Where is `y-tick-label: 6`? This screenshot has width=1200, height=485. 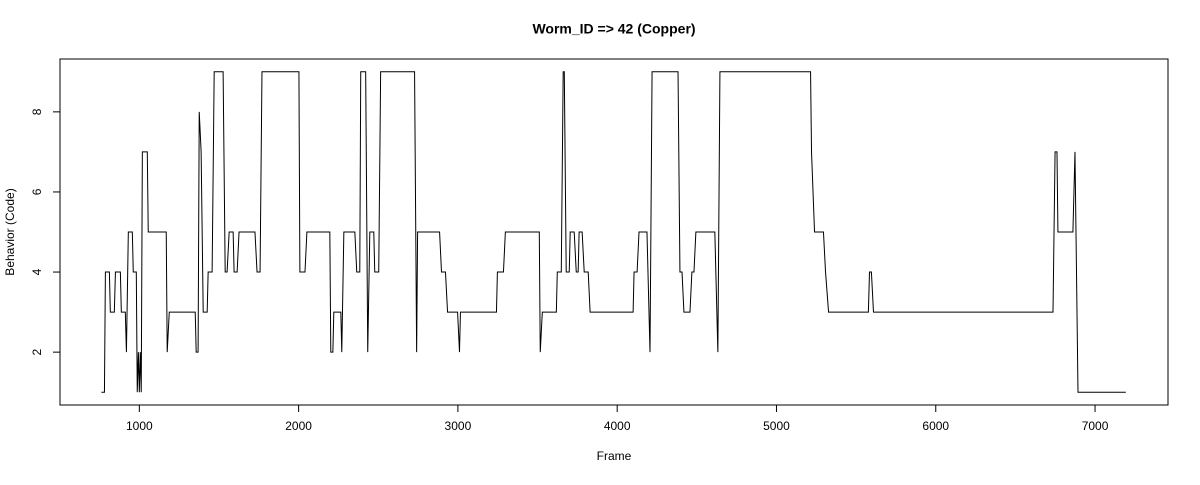 y-tick-label: 6 is located at coordinates (37, 191).